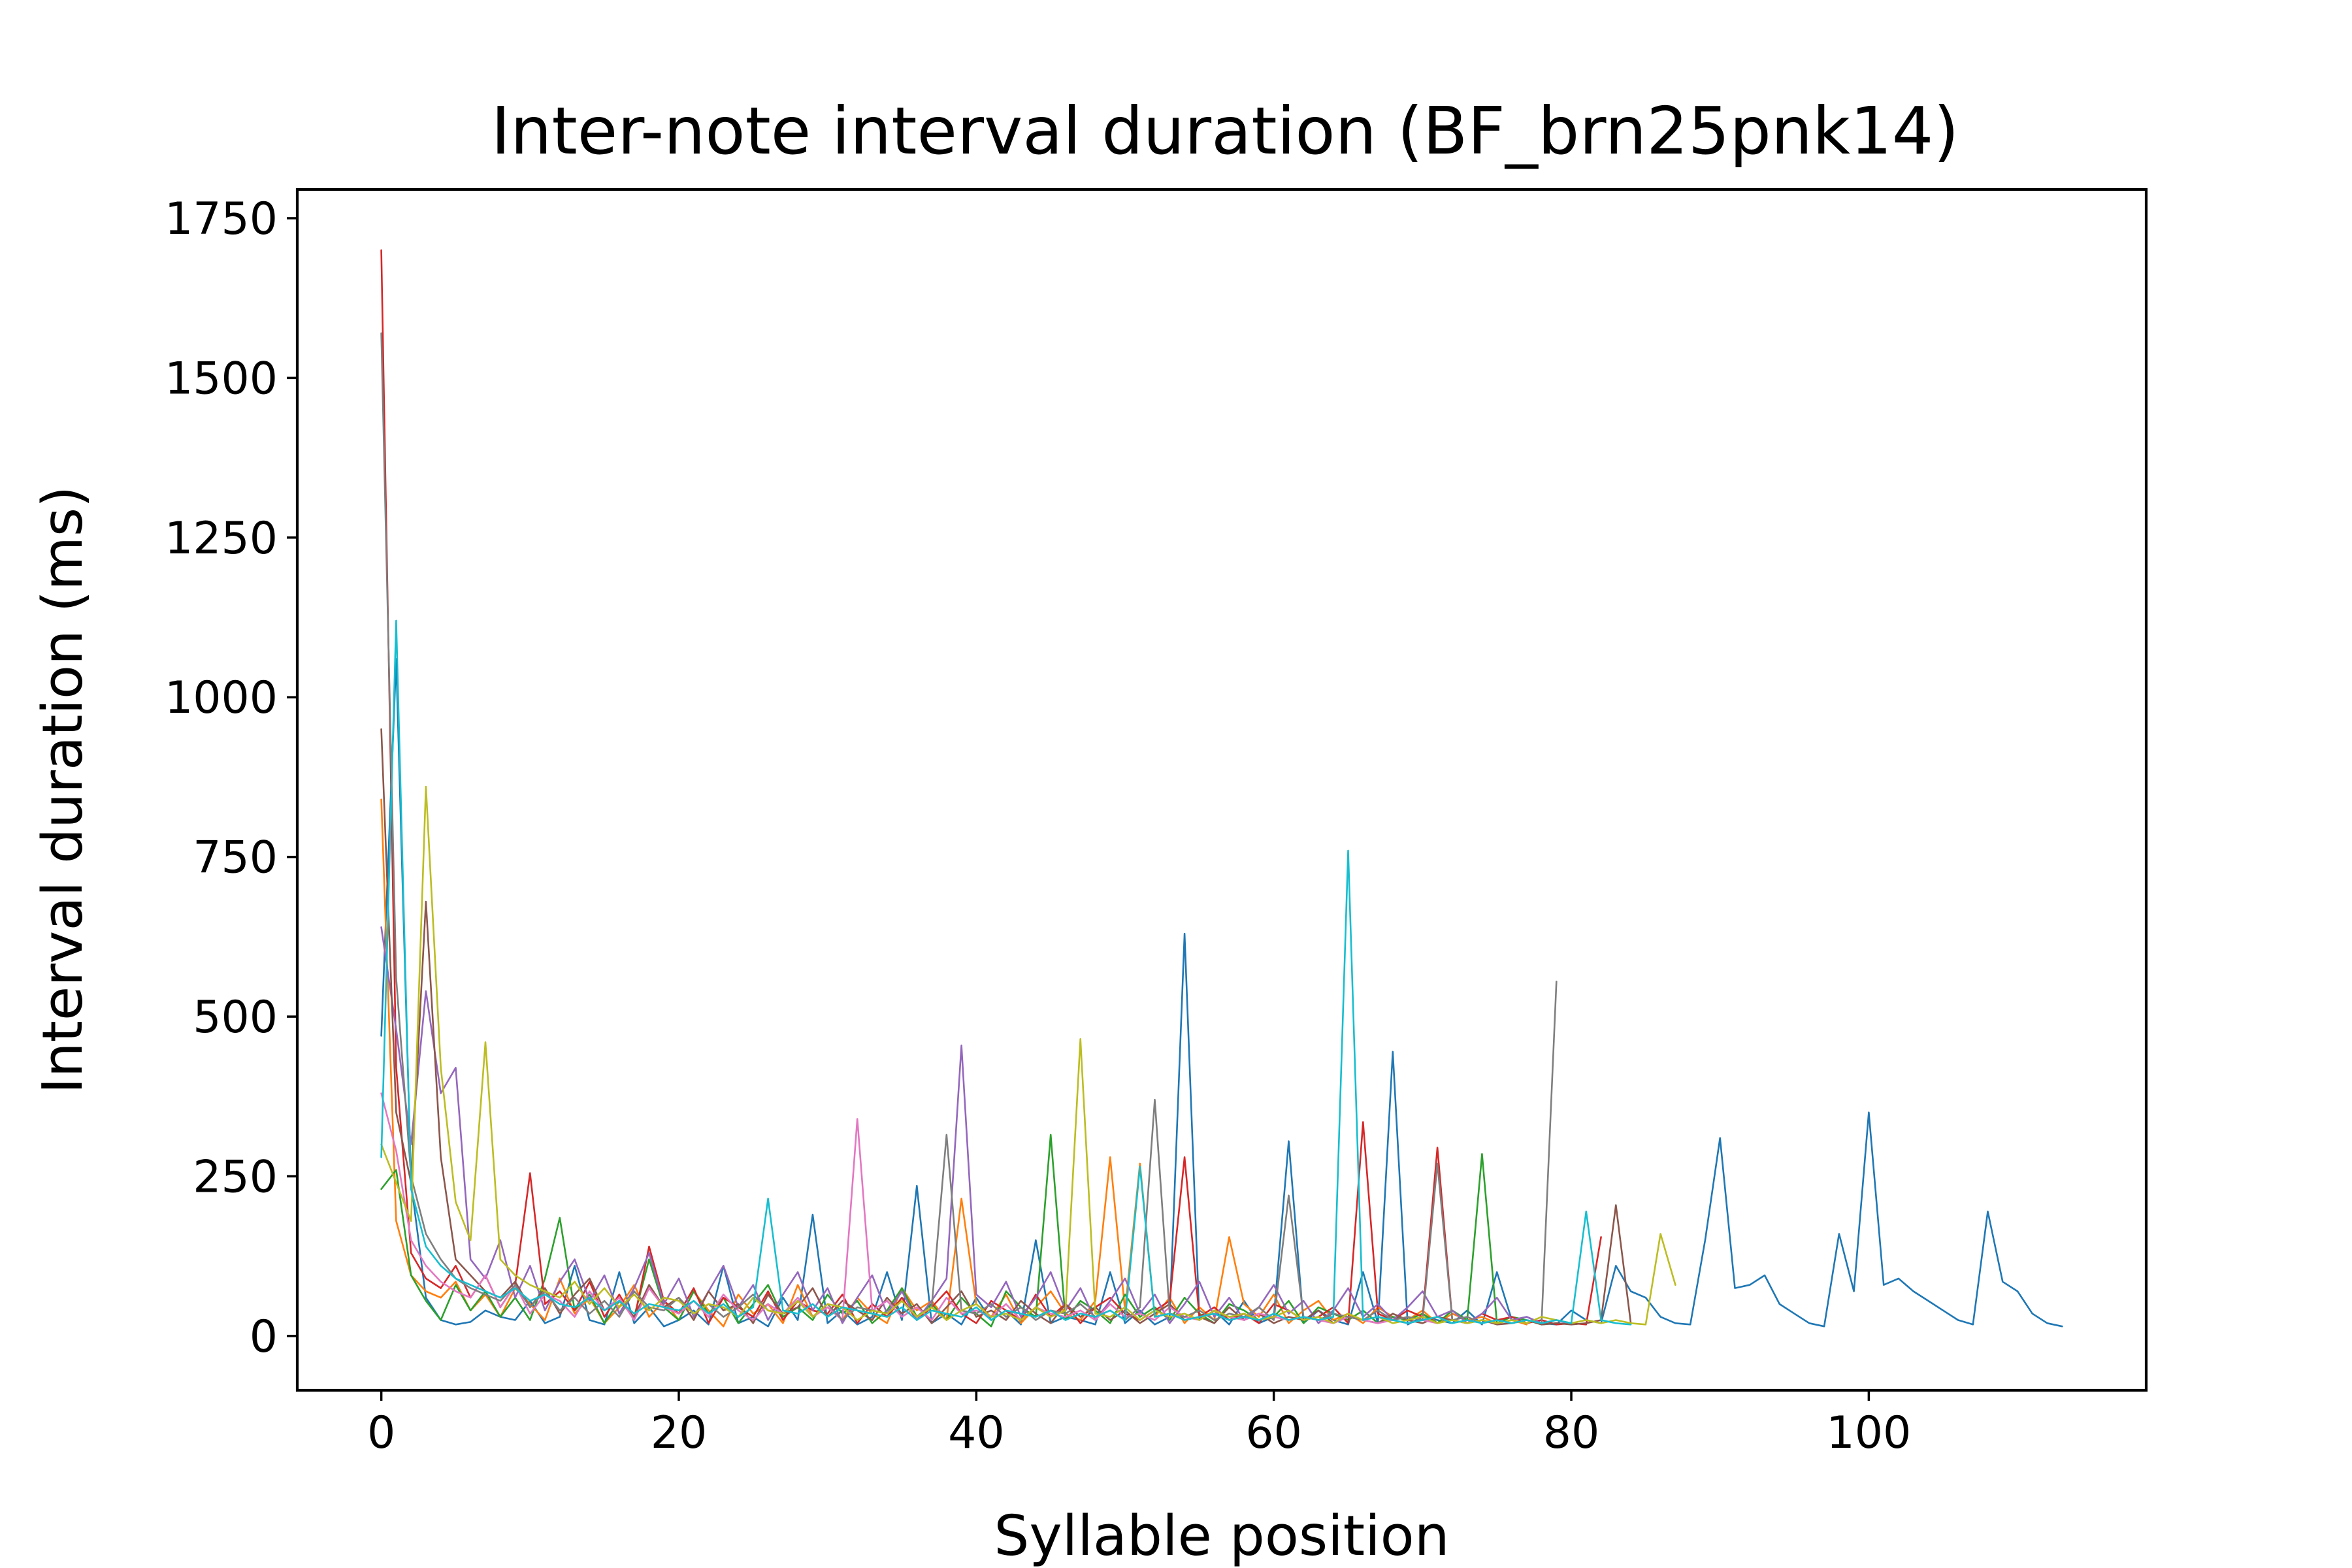  I want to click on y-tick-label-1250: 1250, so click(221, 538).